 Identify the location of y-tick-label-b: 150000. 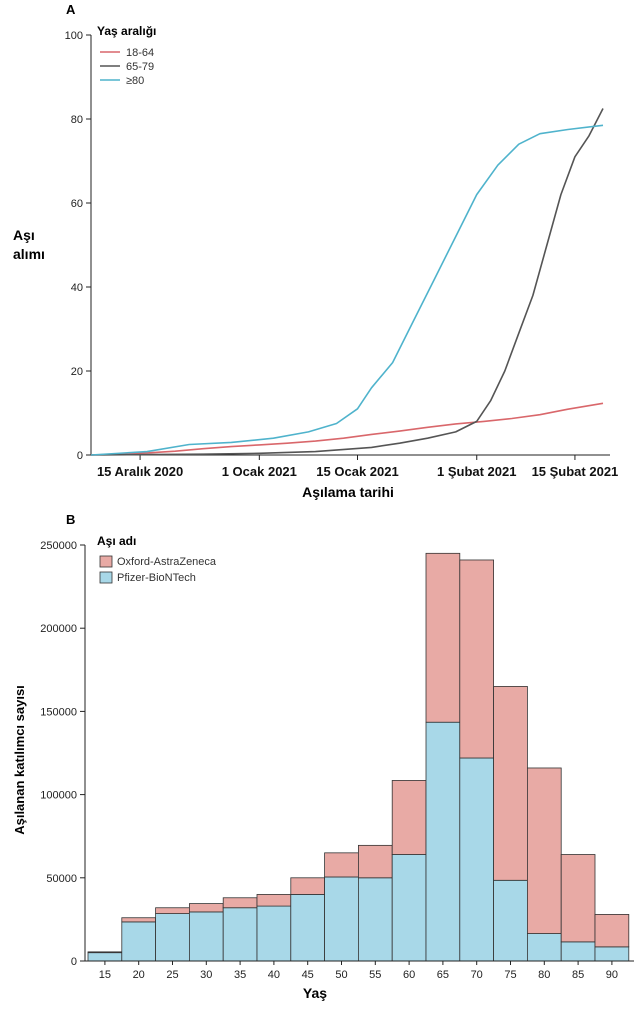
(58, 712).